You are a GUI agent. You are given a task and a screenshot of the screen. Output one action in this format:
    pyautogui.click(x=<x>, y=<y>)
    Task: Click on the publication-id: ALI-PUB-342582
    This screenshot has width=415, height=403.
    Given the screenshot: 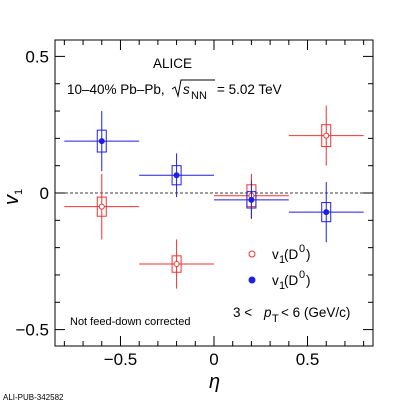 What is the action you would take?
    pyautogui.click(x=33, y=397)
    